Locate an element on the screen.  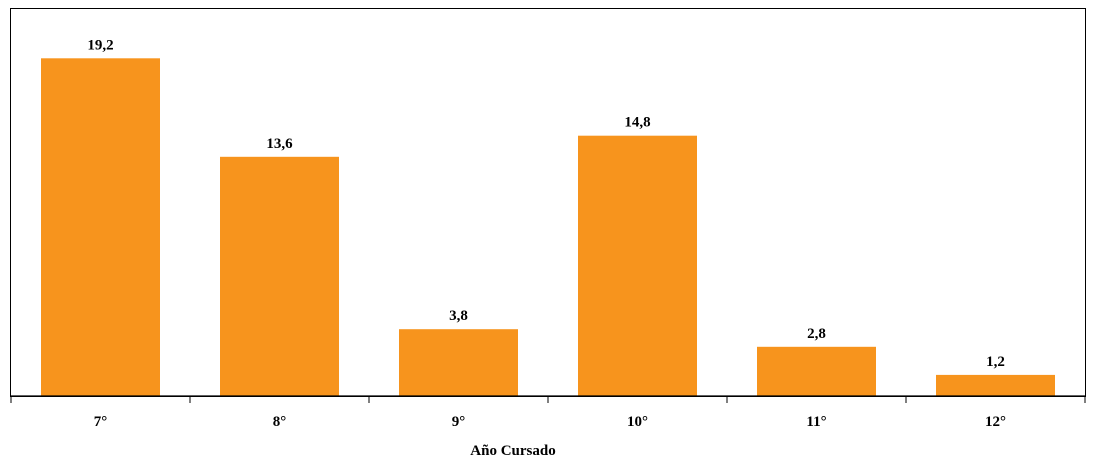
bar-value-label: 2,8 is located at coordinates (816, 334).